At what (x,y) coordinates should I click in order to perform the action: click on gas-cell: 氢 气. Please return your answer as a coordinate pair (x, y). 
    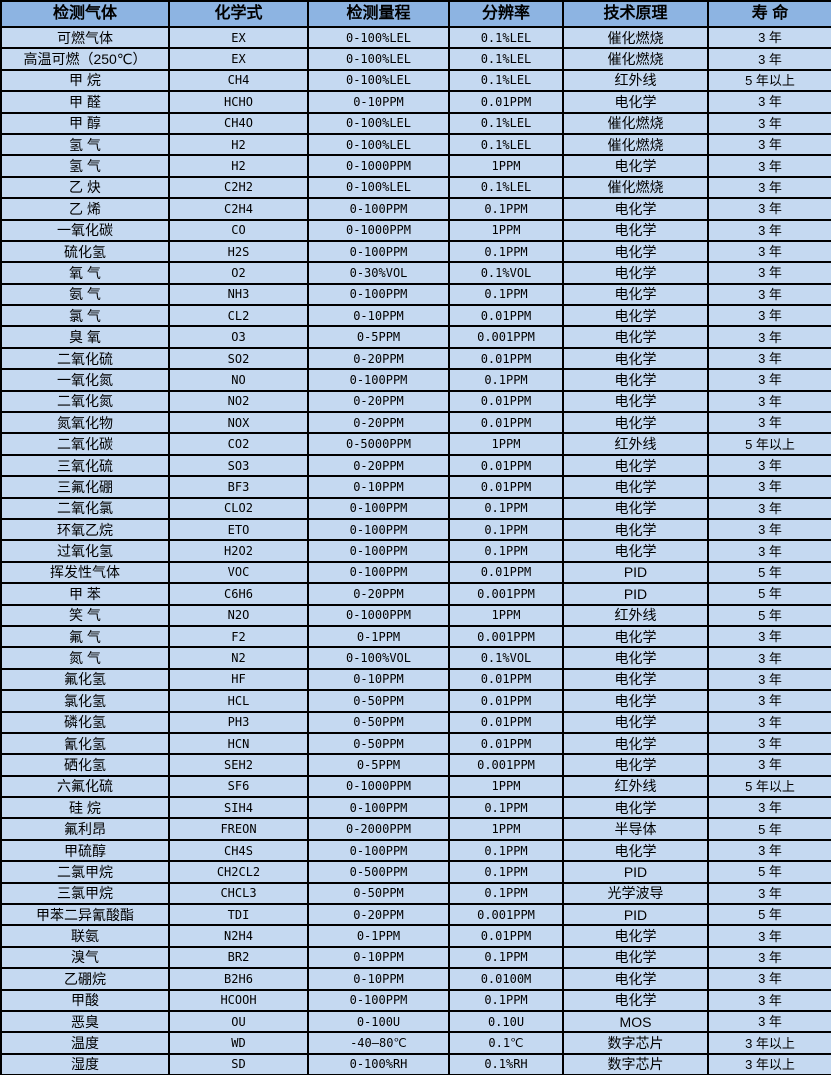
    Looking at the image, I should click on (85, 144).